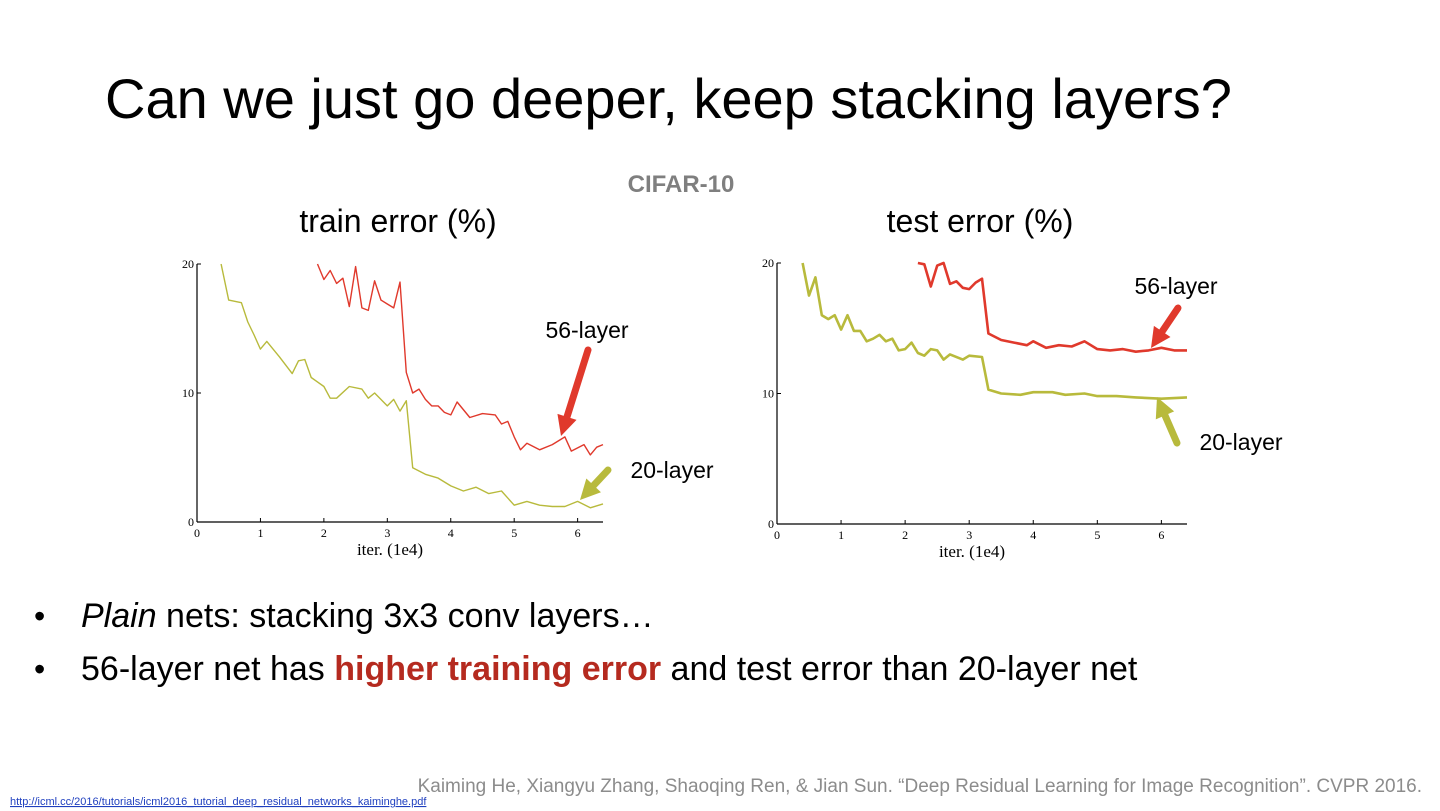  Describe the element at coordinates (899, 669) in the screenshot. I see `bullet-run: and test error than 20-layer net` at that location.